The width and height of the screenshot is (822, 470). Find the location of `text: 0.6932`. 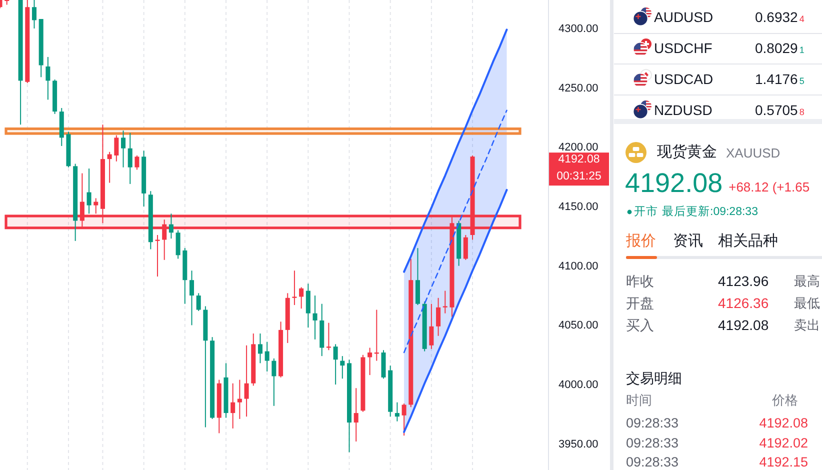

text: 0.6932 is located at coordinates (776, 17).